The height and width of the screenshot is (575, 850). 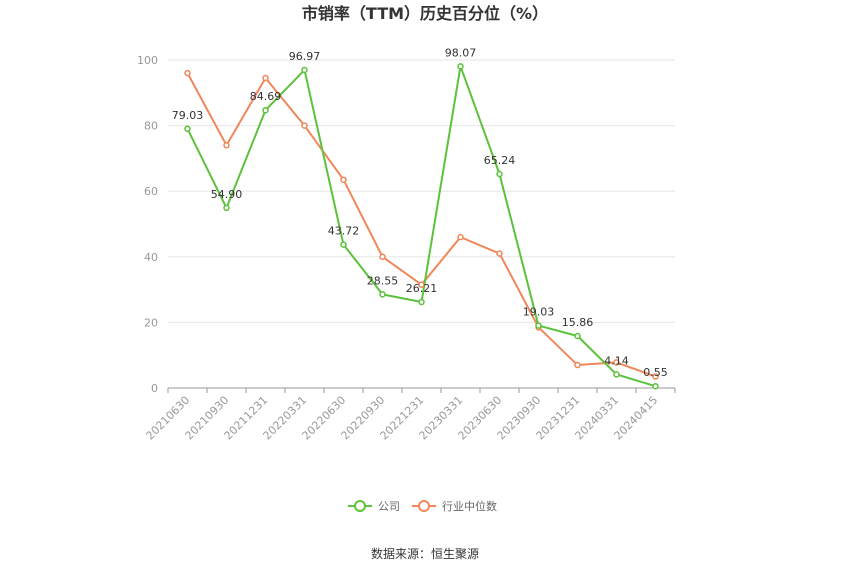 I want to click on data-label: 84.69, so click(x=266, y=96).